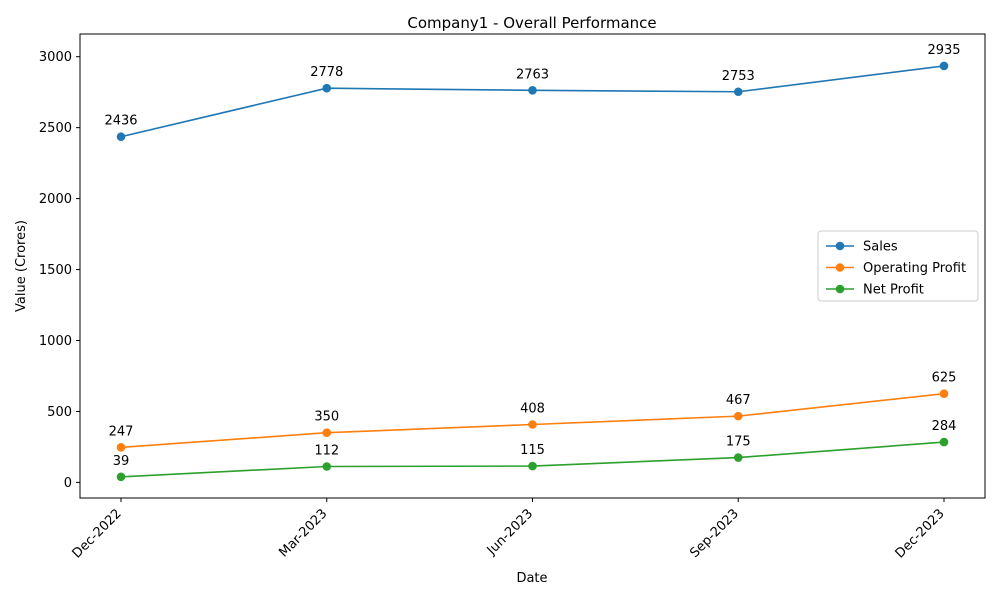  What do you see at coordinates (531, 578) in the screenshot?
I see `x-axis-label: Date` at bounding box center [531, 578].